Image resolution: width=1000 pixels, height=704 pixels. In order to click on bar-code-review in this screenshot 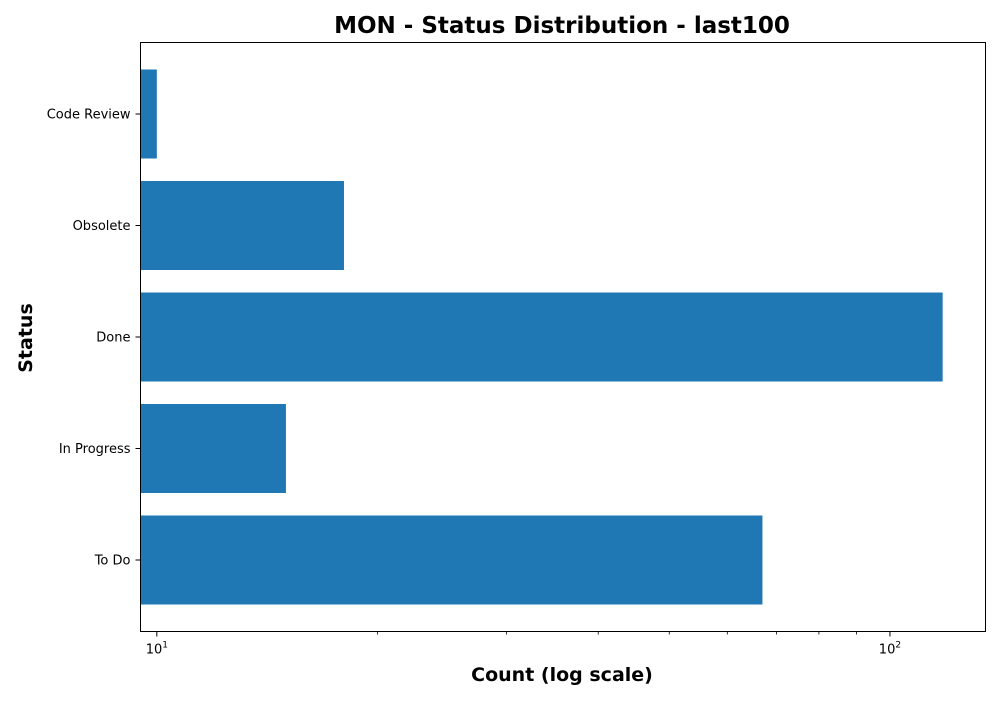, I will do `click(148, 114)`.